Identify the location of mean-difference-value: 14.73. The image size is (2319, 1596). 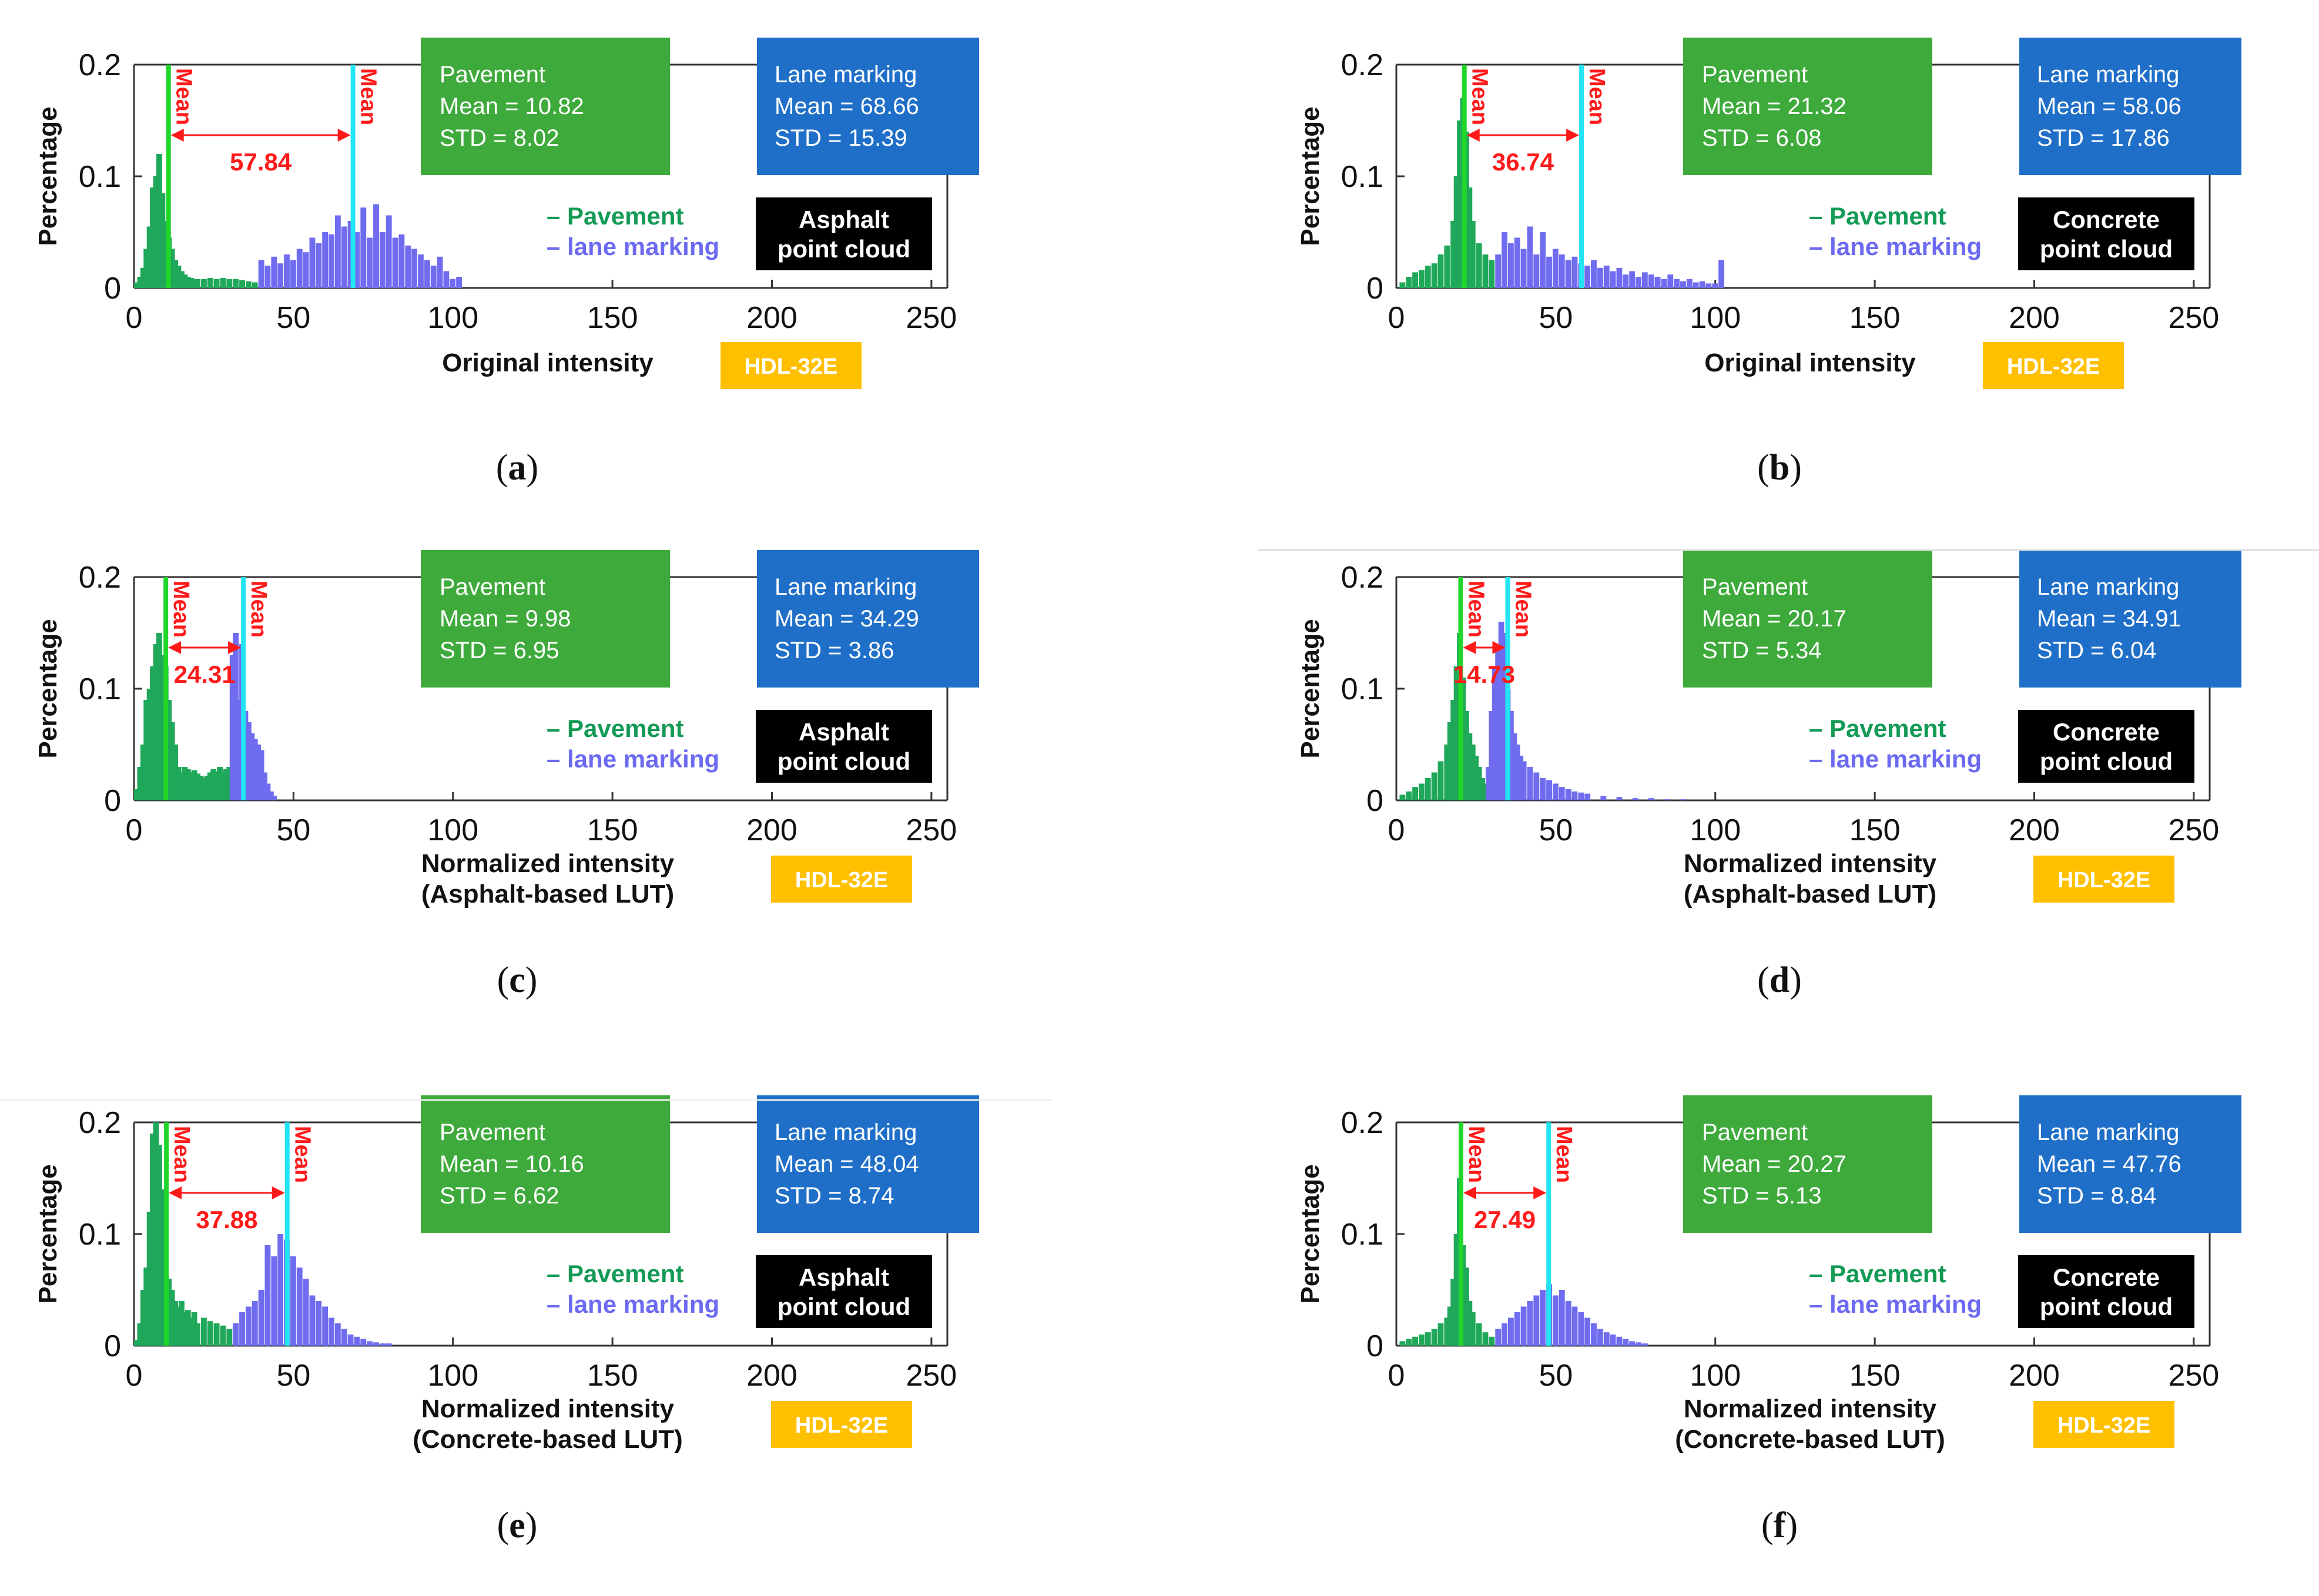
(1484, 674).